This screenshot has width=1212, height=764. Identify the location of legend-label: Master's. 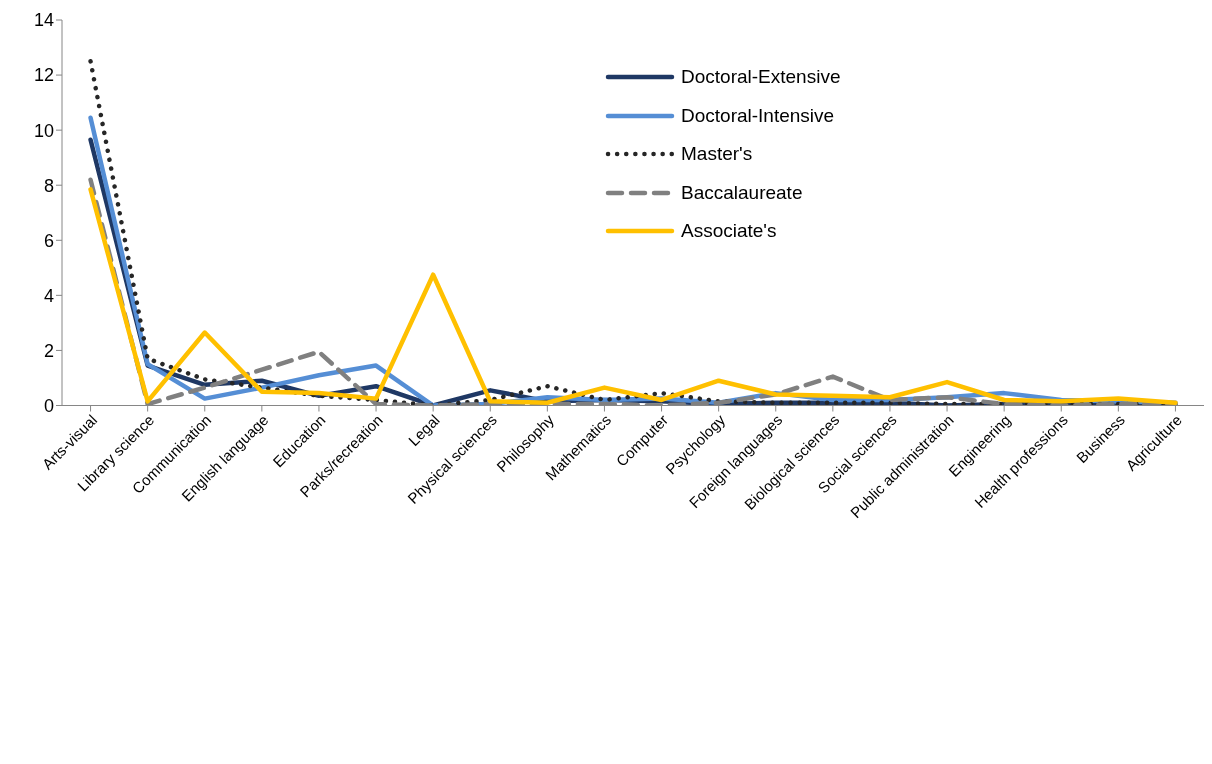
(717, 154).